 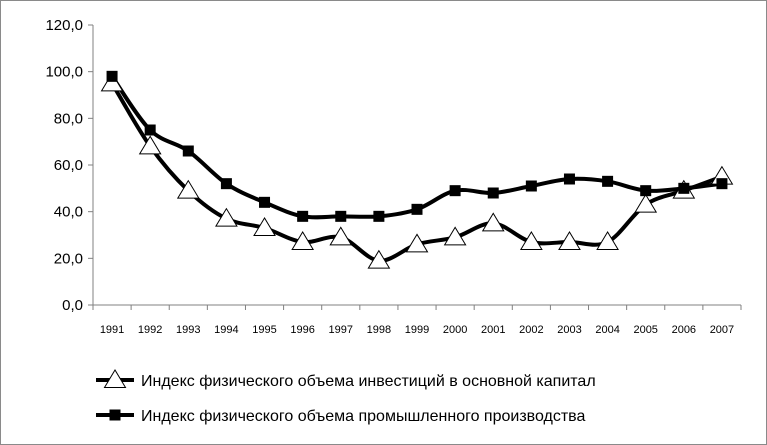 What do you see at coordinates (68, 258) in the screenshot?
I see `y-tick-label: 20,0` at bounding box center [68, 258].